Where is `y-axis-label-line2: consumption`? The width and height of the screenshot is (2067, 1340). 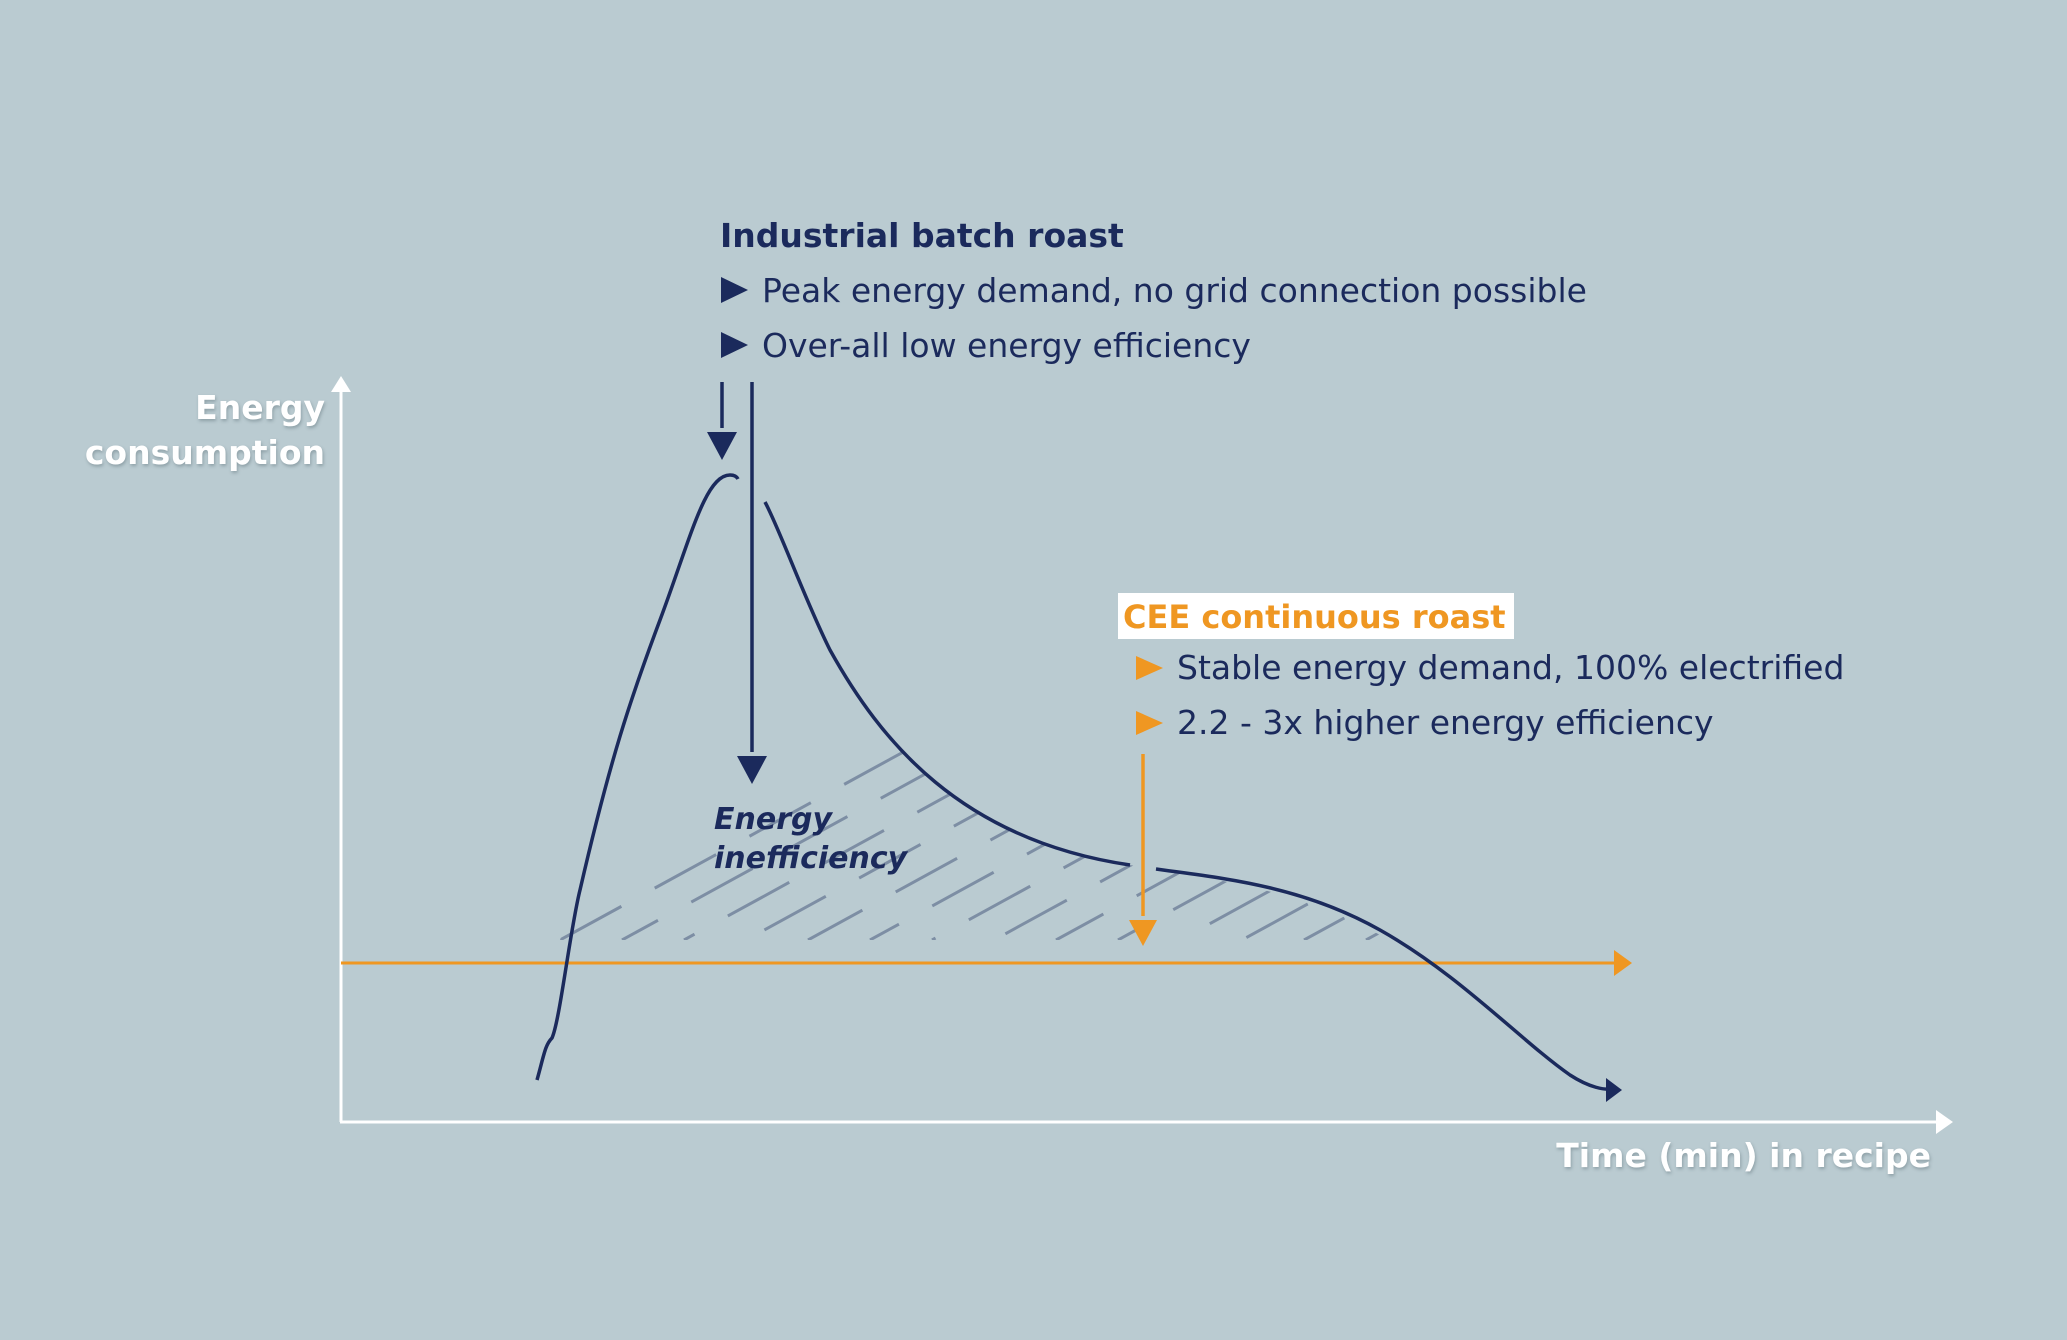
y-axis-label-line2: consumption is located at coordinates (204, 452).